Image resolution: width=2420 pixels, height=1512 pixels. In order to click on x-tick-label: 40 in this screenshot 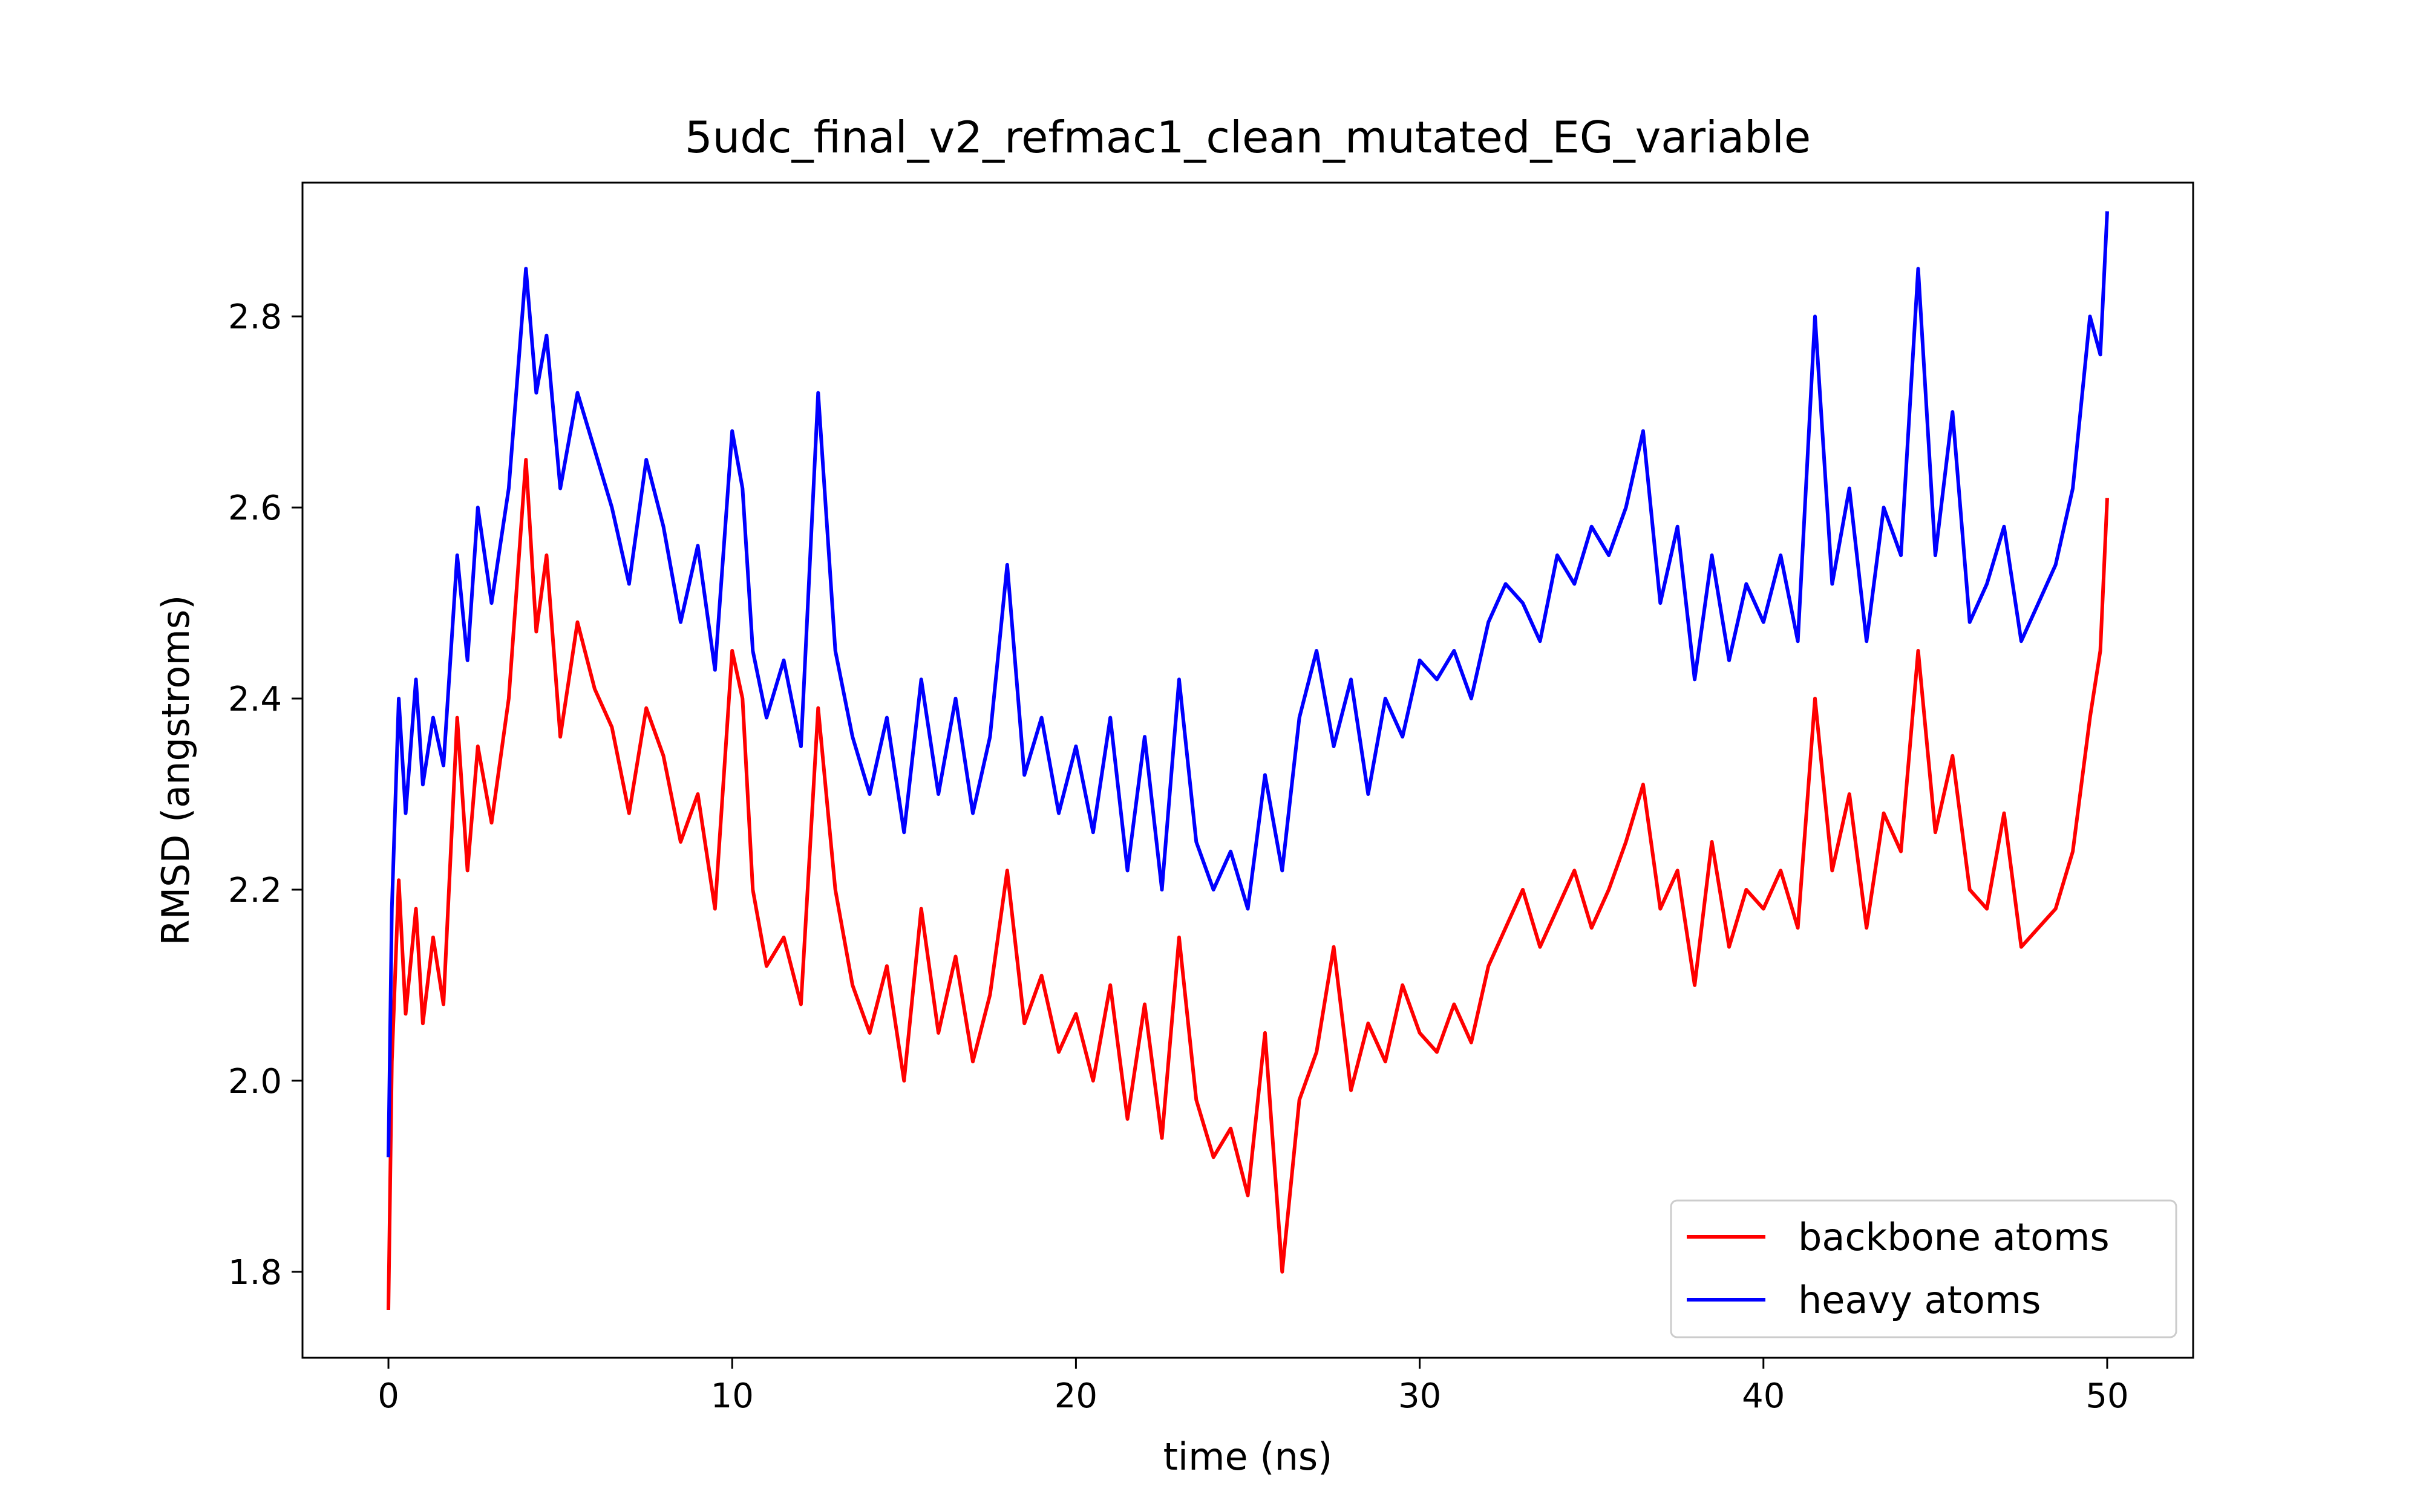, I will do `click(1763, 1396)`.